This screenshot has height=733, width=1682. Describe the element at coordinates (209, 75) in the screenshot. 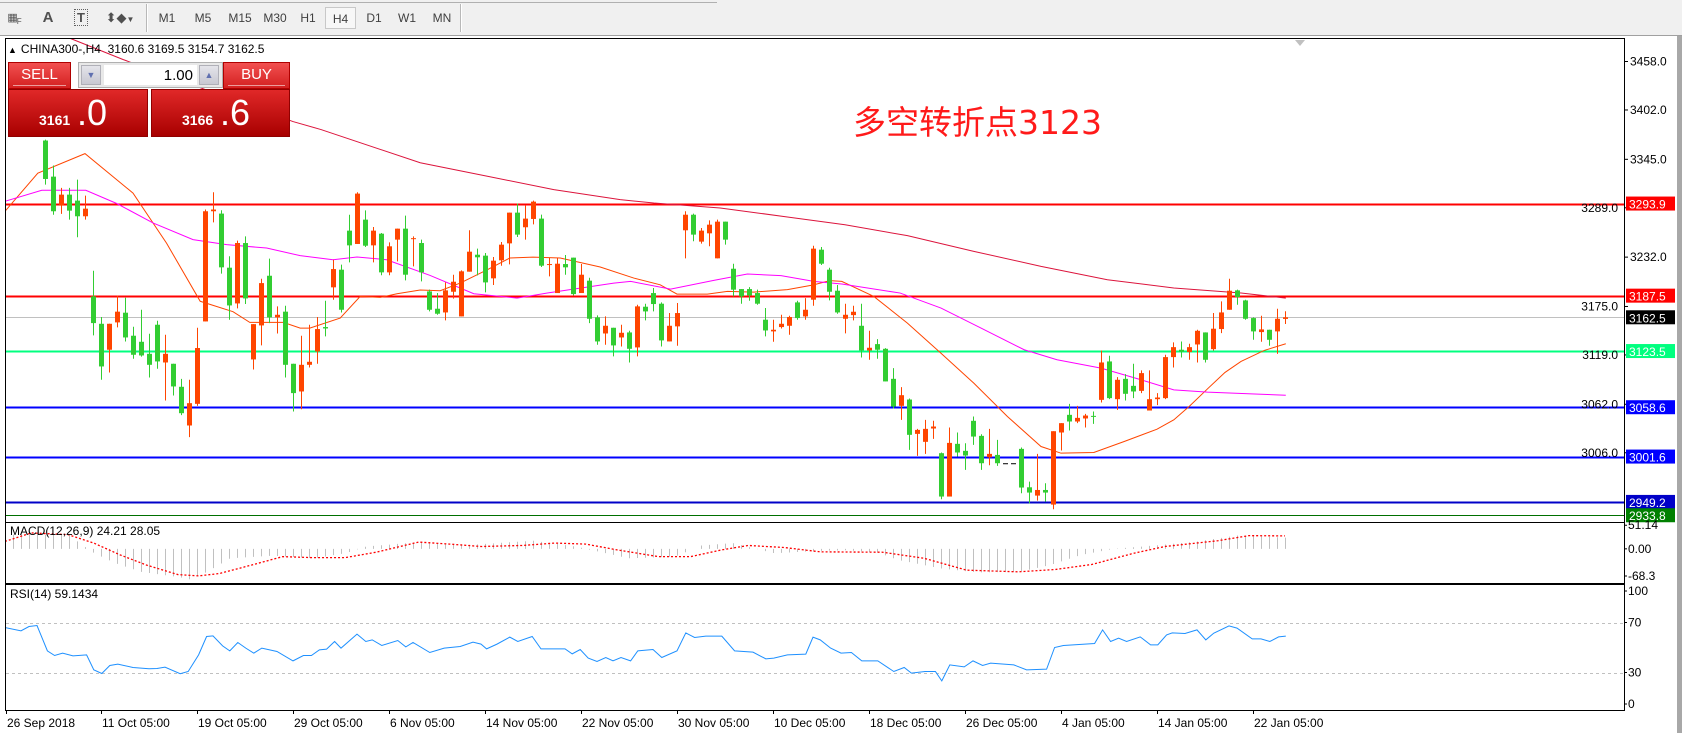

I see `lot-increase-button: ▲` at that location.